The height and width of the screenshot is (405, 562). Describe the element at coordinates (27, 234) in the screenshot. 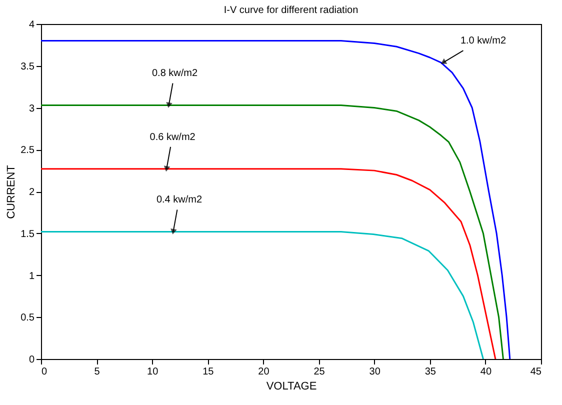

I see `y-tick-label: 1.5` at that location.